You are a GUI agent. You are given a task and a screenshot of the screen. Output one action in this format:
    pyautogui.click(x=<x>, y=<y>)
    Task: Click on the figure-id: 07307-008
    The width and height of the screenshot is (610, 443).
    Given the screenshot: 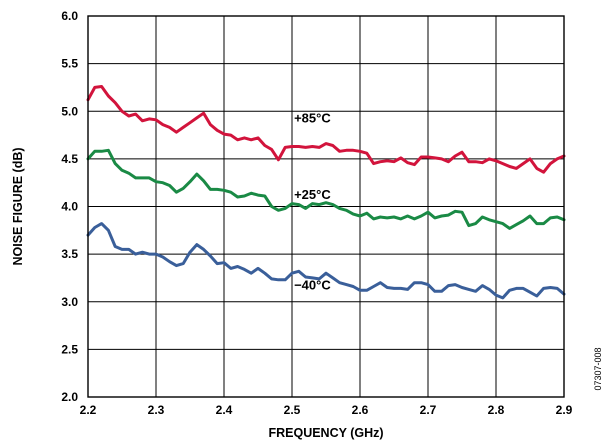 What is the action you would take?
    pyautogui.click(x=598, y=368)
    